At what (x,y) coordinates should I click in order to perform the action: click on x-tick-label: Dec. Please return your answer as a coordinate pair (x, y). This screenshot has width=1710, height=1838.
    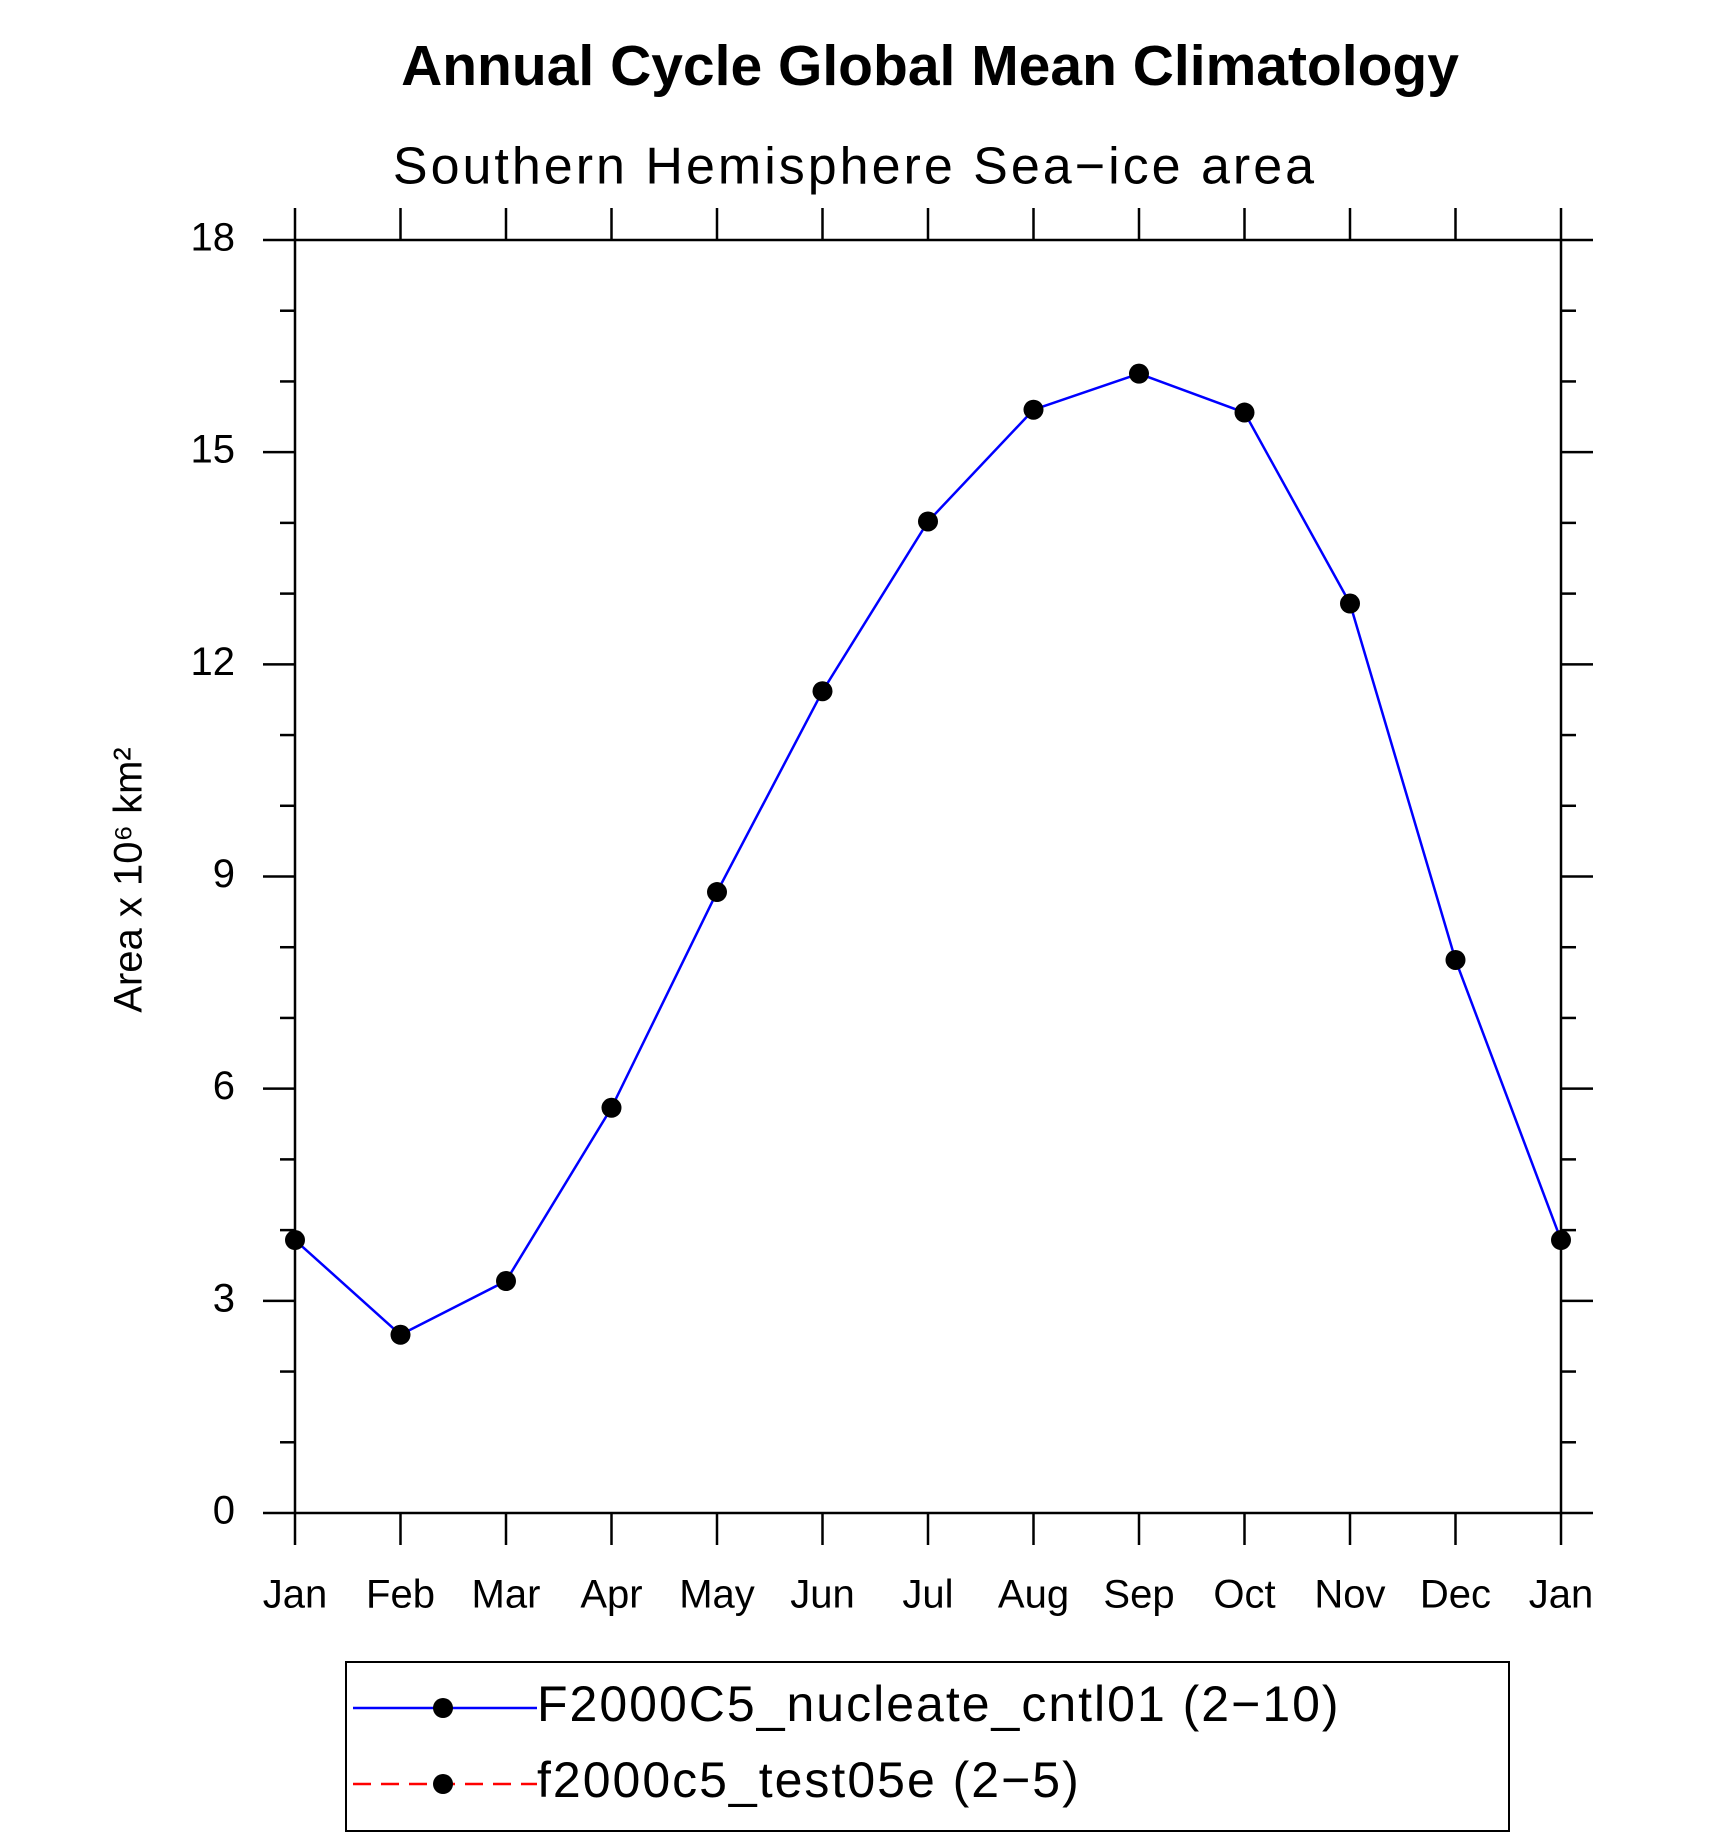
    Looking at the image, I should click on (1455, 1595).